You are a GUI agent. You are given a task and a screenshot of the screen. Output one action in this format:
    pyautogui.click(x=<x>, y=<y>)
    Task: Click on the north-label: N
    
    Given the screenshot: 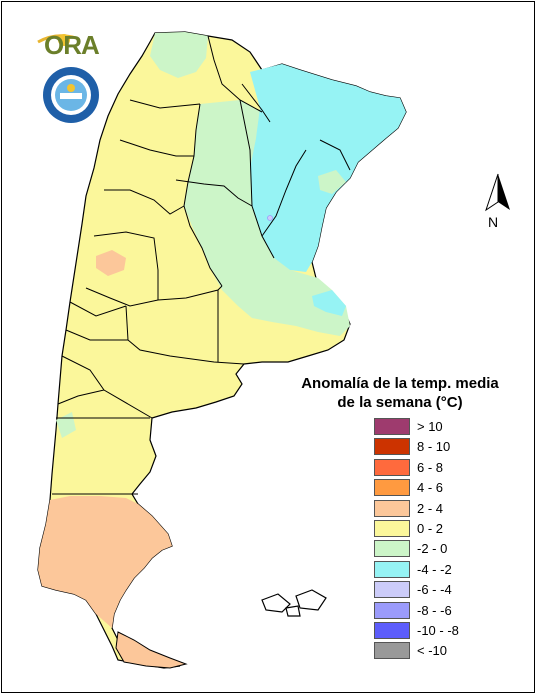 What is the action you would take?
    pyautogui.click(x=493, y=222)
    